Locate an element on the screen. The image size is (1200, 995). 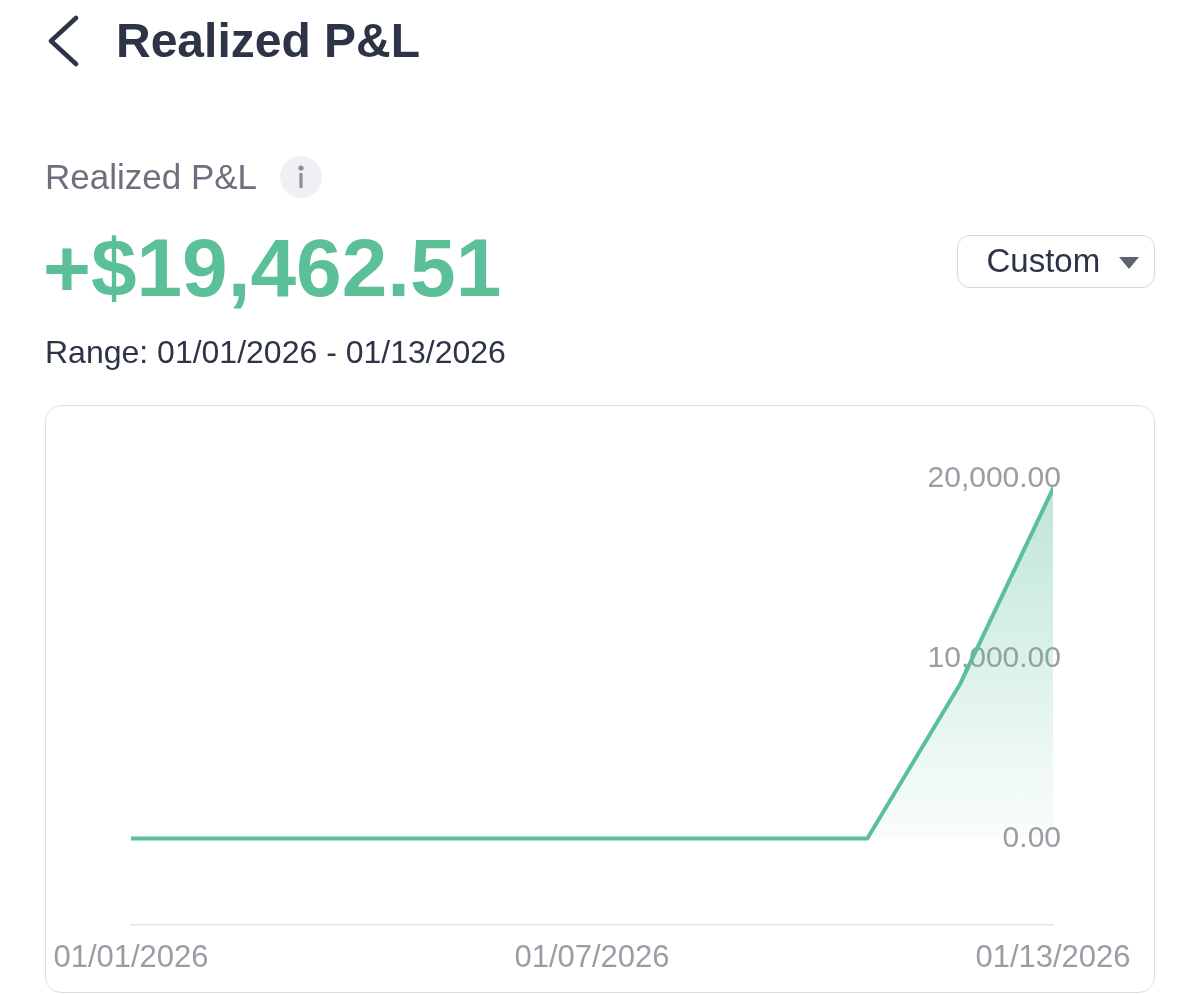
text: +$19,462.51 is located at coordinates (272, 267).